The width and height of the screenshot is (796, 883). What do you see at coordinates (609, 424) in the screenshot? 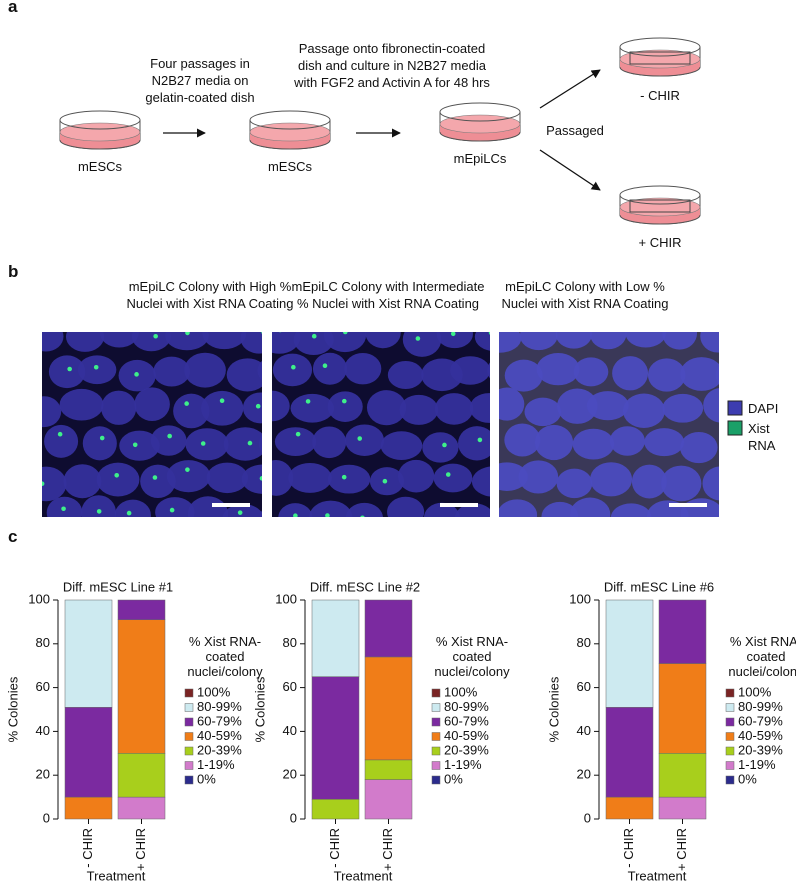
I see `micrograph` at bounding box center [609, 424].